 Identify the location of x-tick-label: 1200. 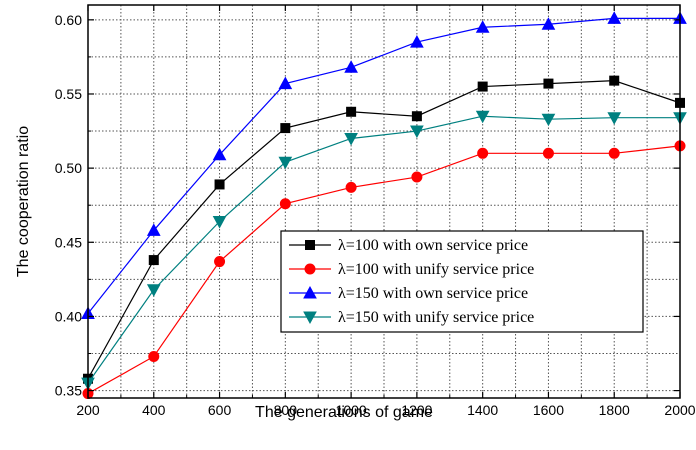
(416, 410).